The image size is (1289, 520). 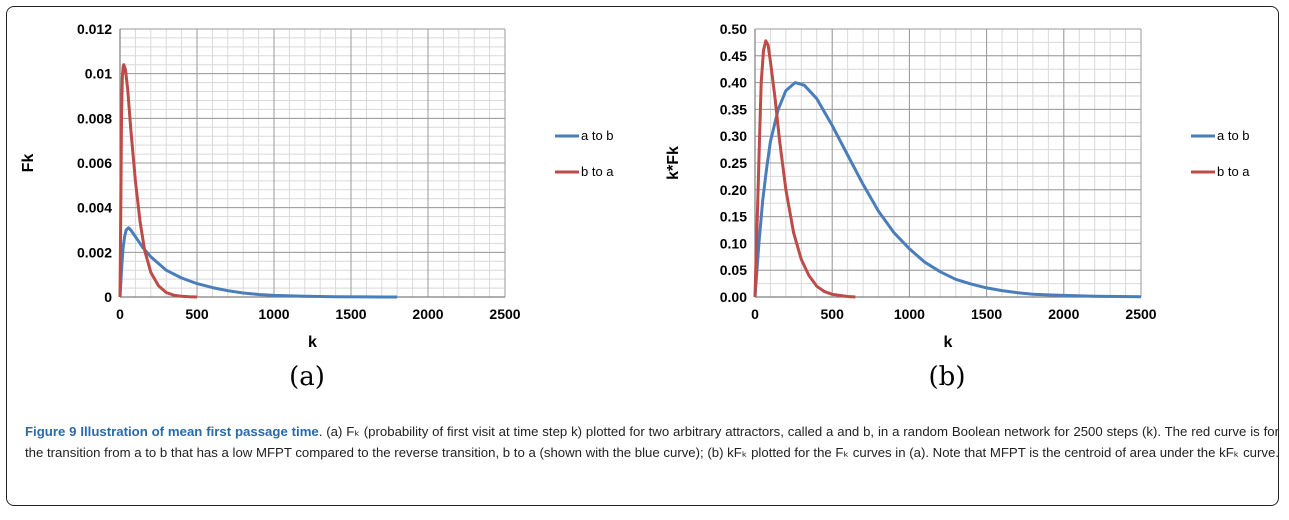 I want to click on y-tick-label: 0.15, so click(x=733, y=217).